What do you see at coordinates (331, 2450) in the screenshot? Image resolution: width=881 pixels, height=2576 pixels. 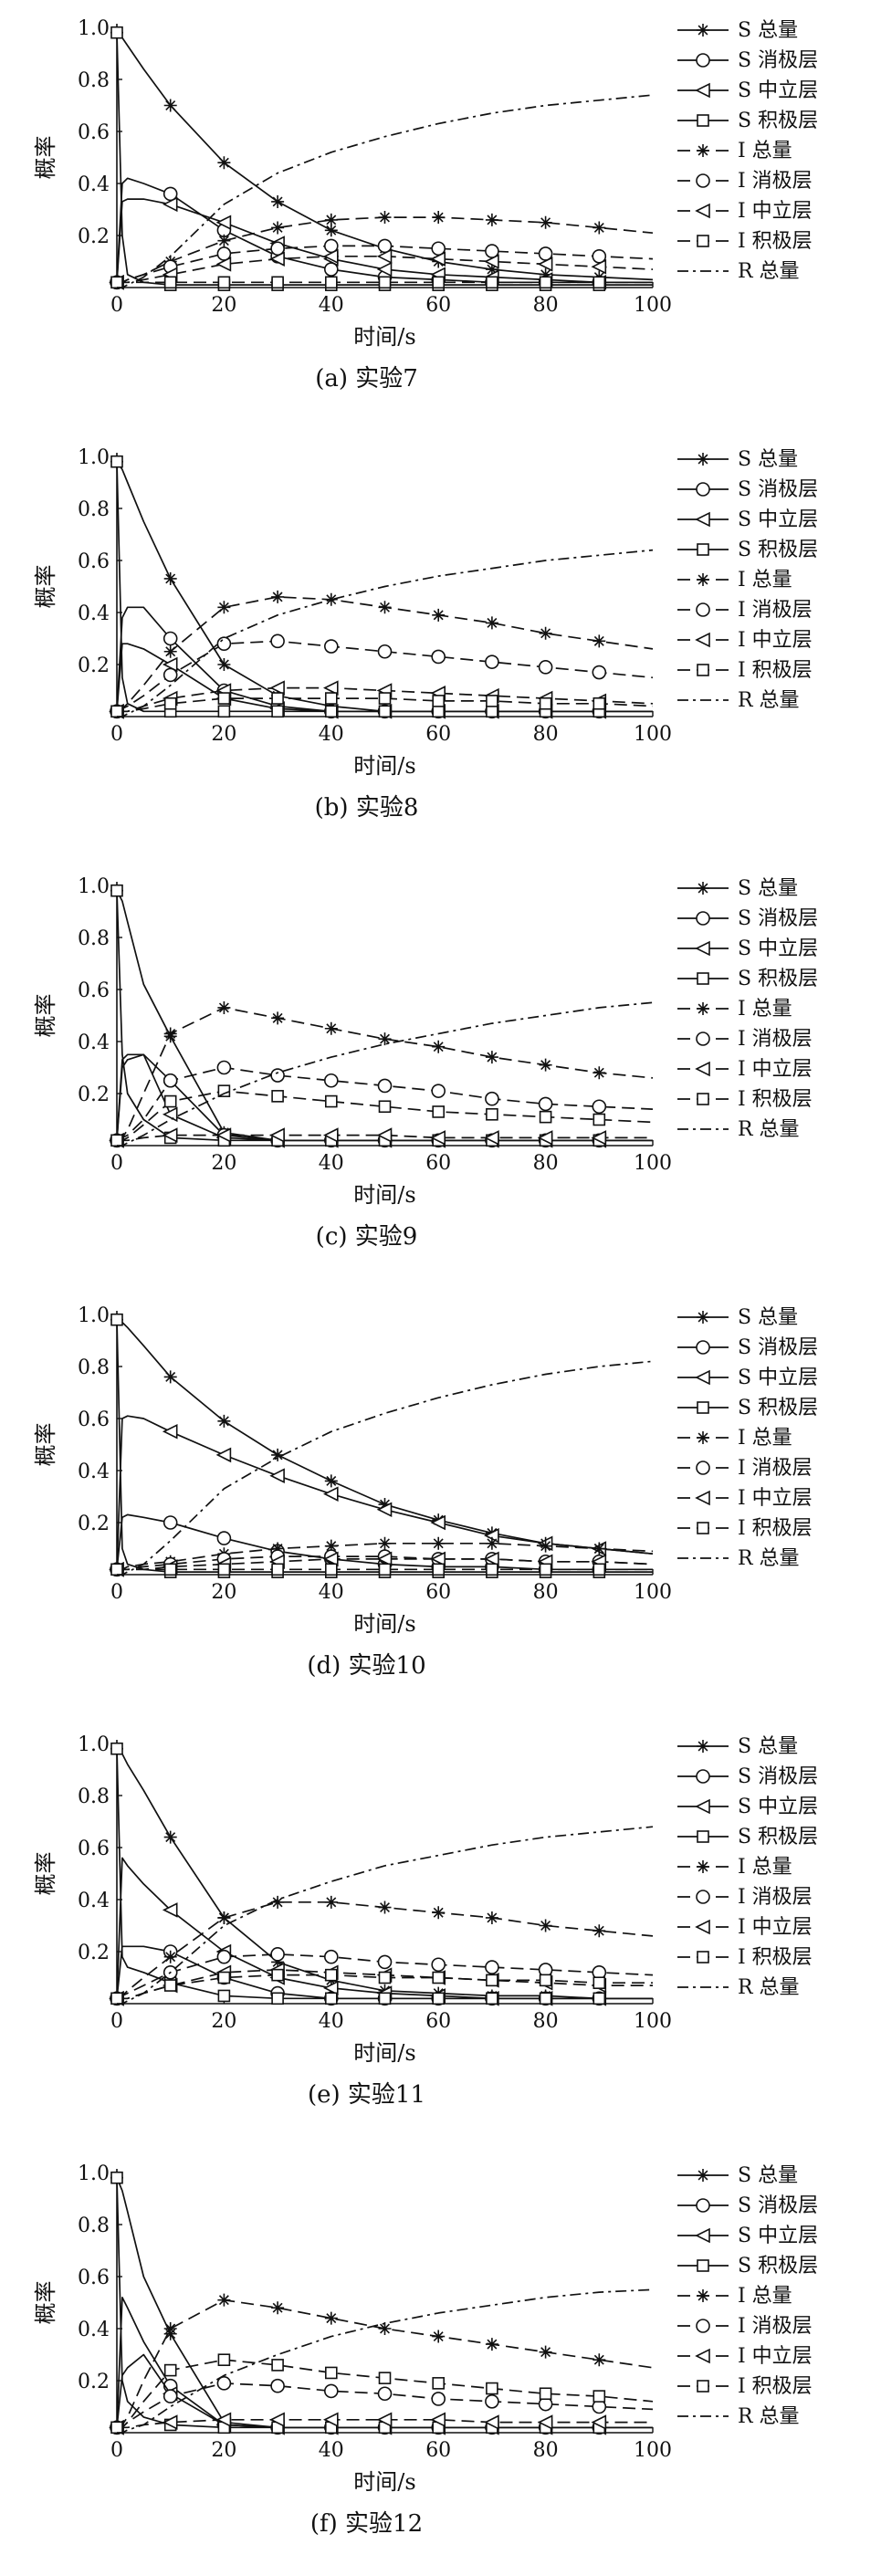 I see `x-tick-label: 40` at bounding box center [331, 2450].